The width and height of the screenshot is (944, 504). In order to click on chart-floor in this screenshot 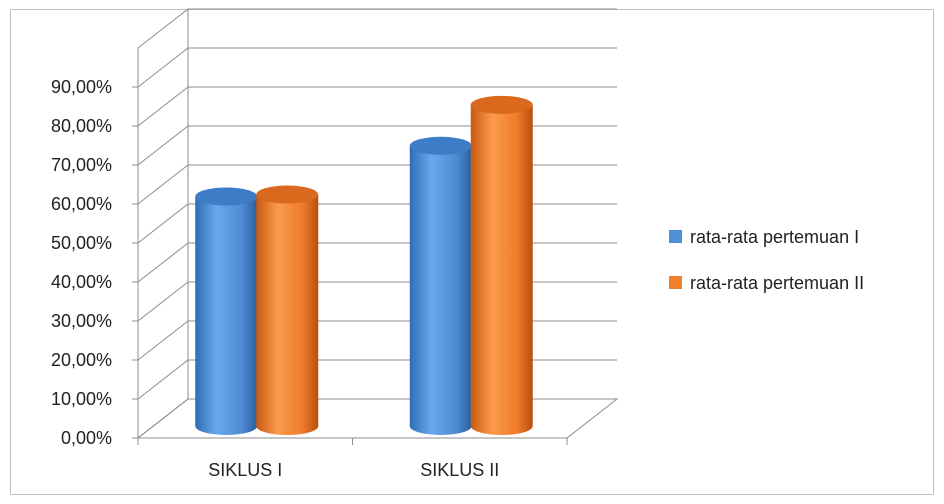, I will do `click(377, 418)`.